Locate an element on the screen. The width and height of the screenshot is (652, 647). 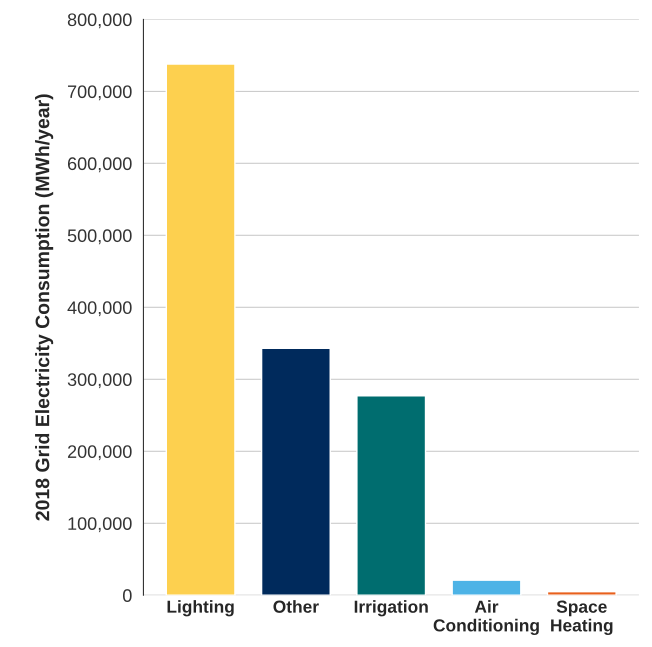
y-tick-label: 0 is located at coordinates (127, 595).